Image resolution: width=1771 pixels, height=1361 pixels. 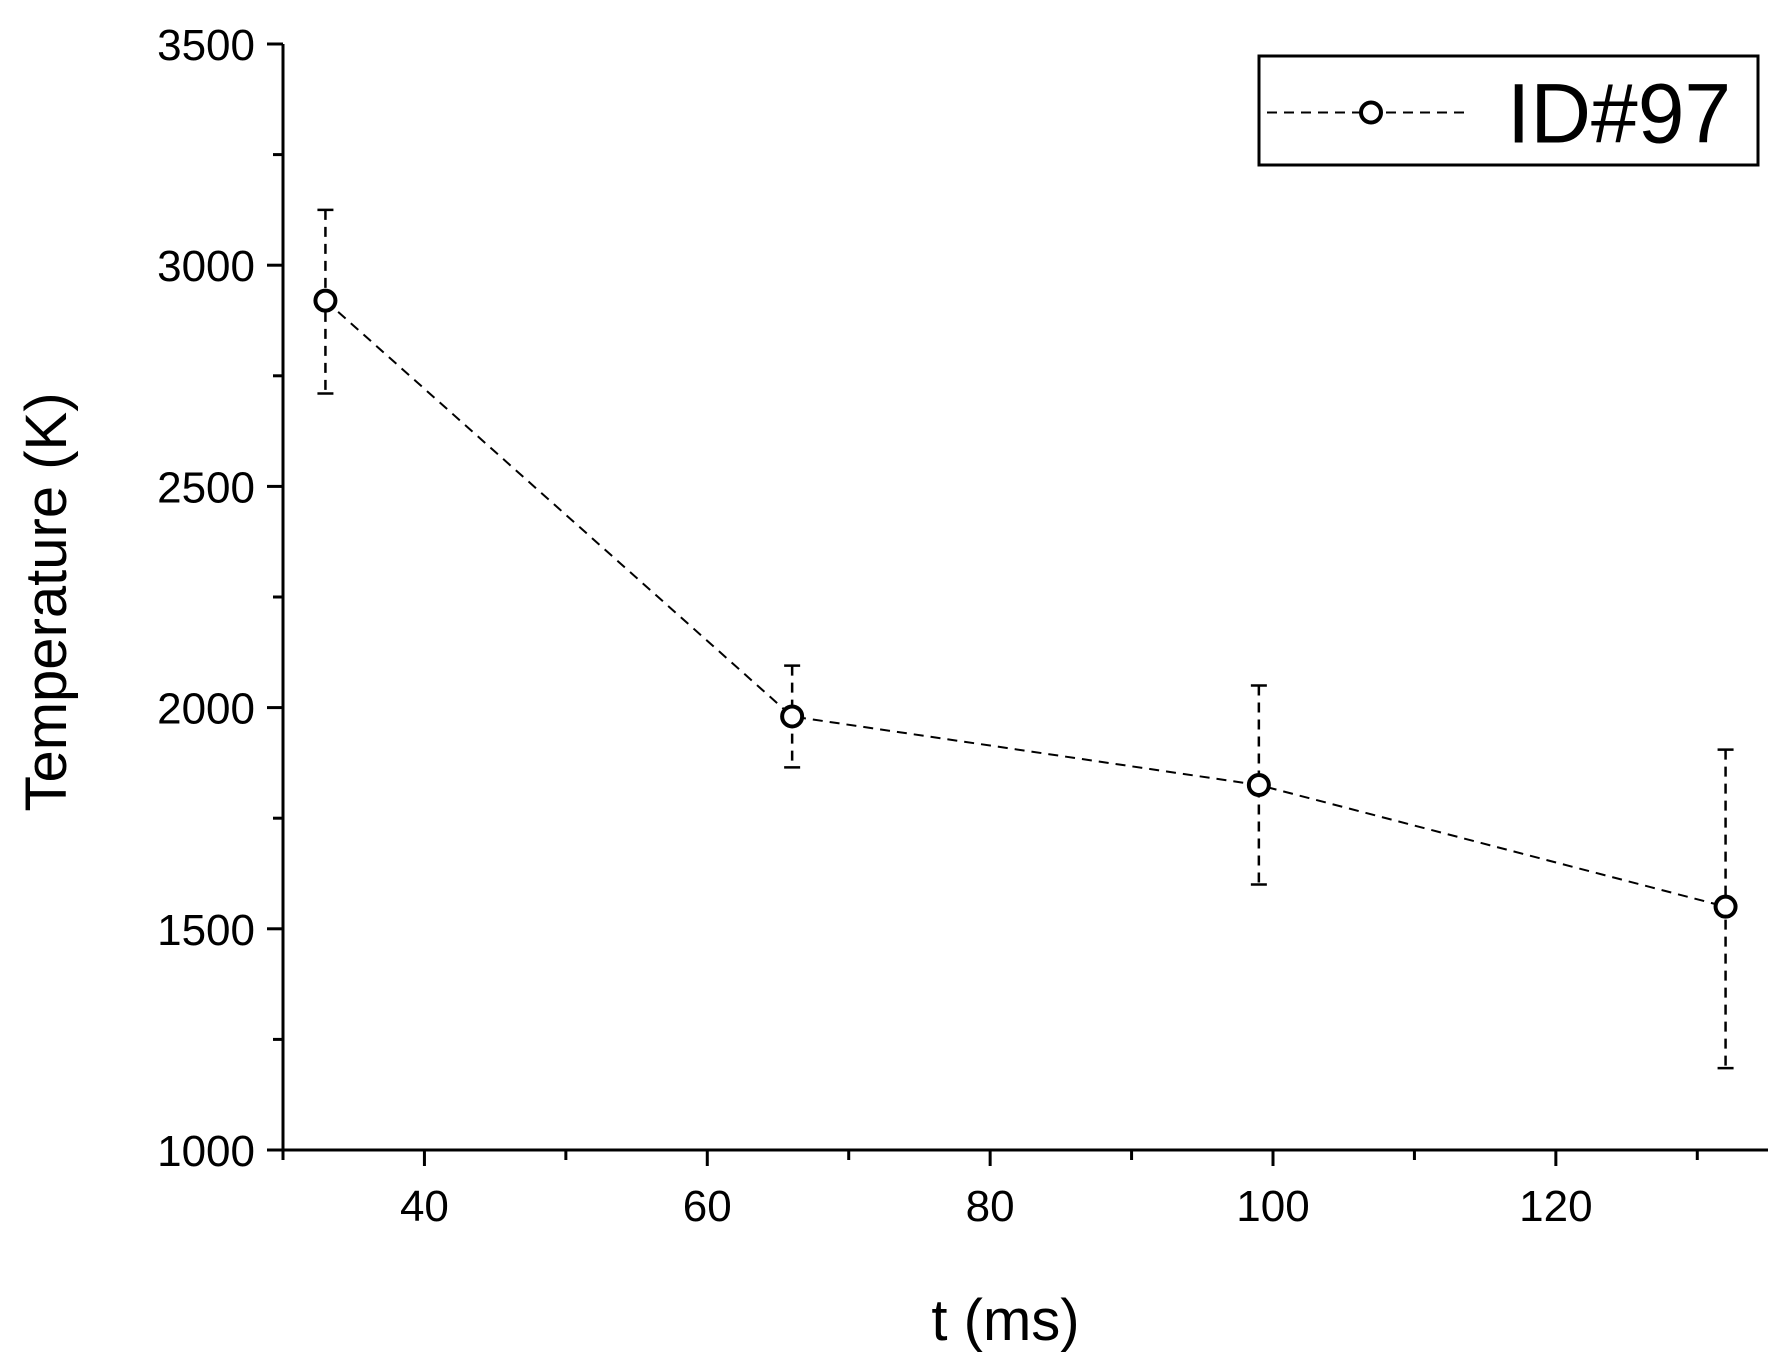 I want to click on legend: ID#97, so click(x=1508, y=110).